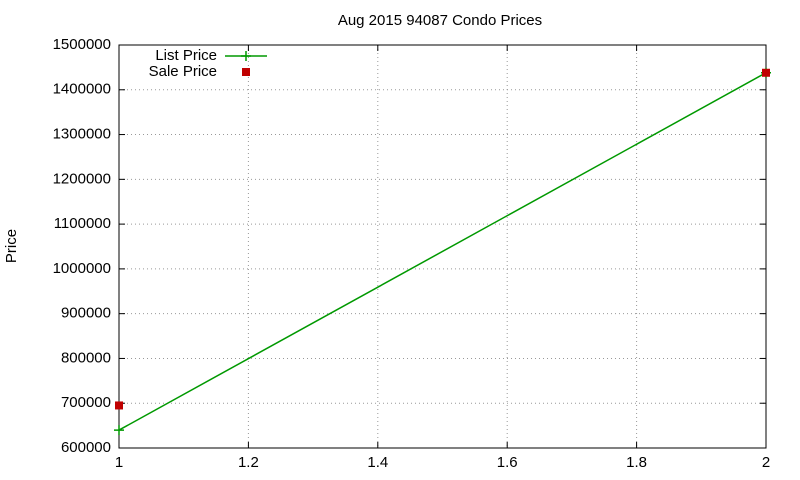 The height and width of the screenshot is (480, 800). What do you see at coordinates (766, 462) in the screenshot?
I see `x-tick-label: 2` at bounding box center [766, 462].